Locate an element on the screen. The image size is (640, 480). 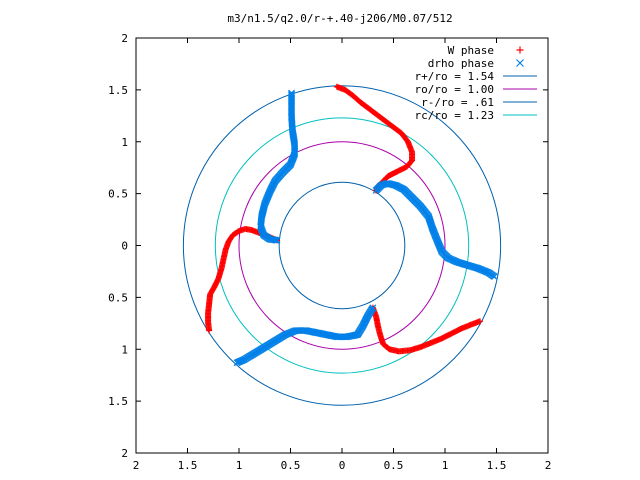
legend-label: ro/ro = 1.00 is located at coordinates (454, 89).